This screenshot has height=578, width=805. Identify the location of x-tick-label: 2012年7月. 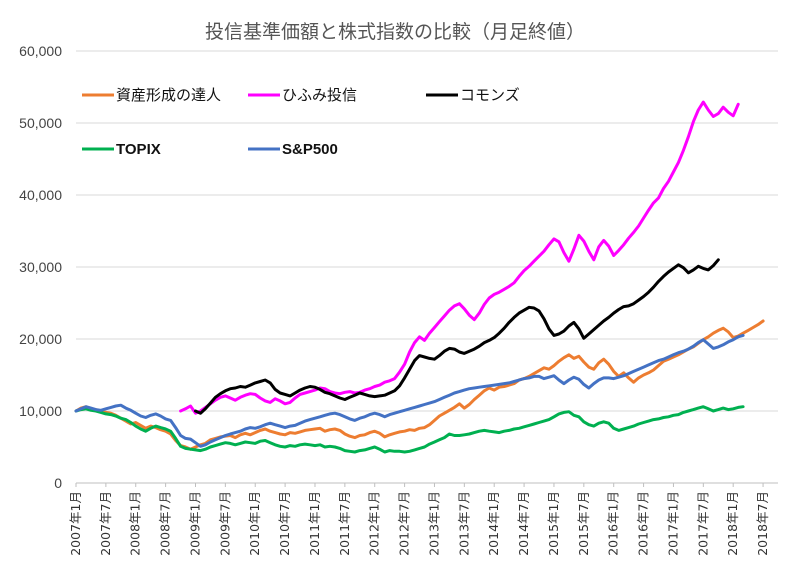
(404, 523).